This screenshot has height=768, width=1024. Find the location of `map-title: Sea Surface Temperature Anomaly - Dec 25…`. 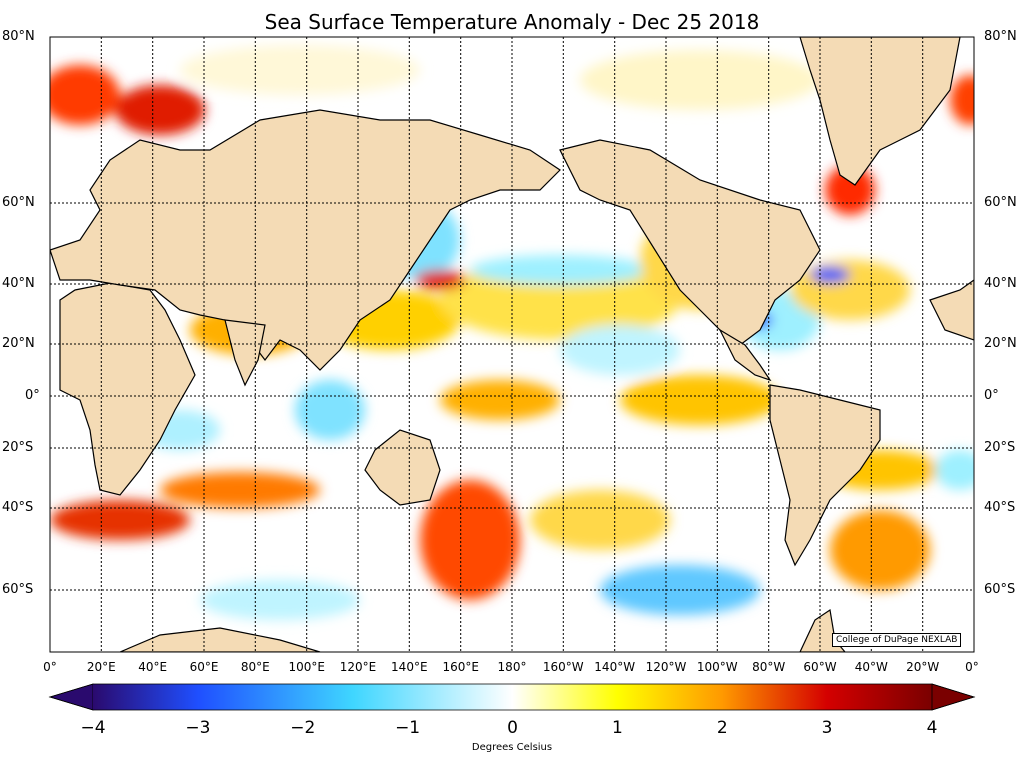

map-title: Sea Surface Temperature Anomaly - Dec 25… is located at coordinates (512, 22).